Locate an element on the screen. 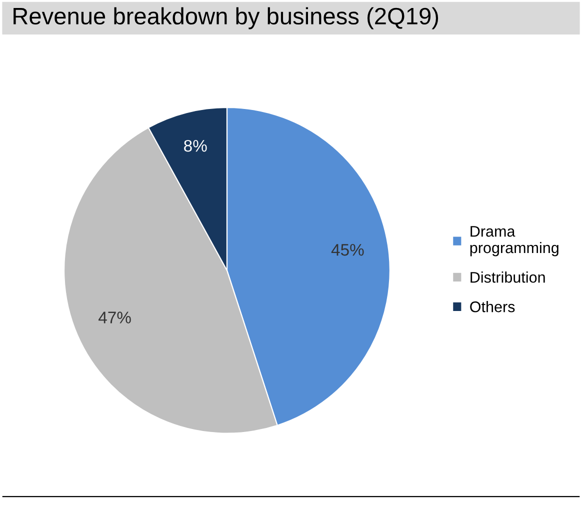  legend-label: Drama programming is located at coordinates (514, 241).